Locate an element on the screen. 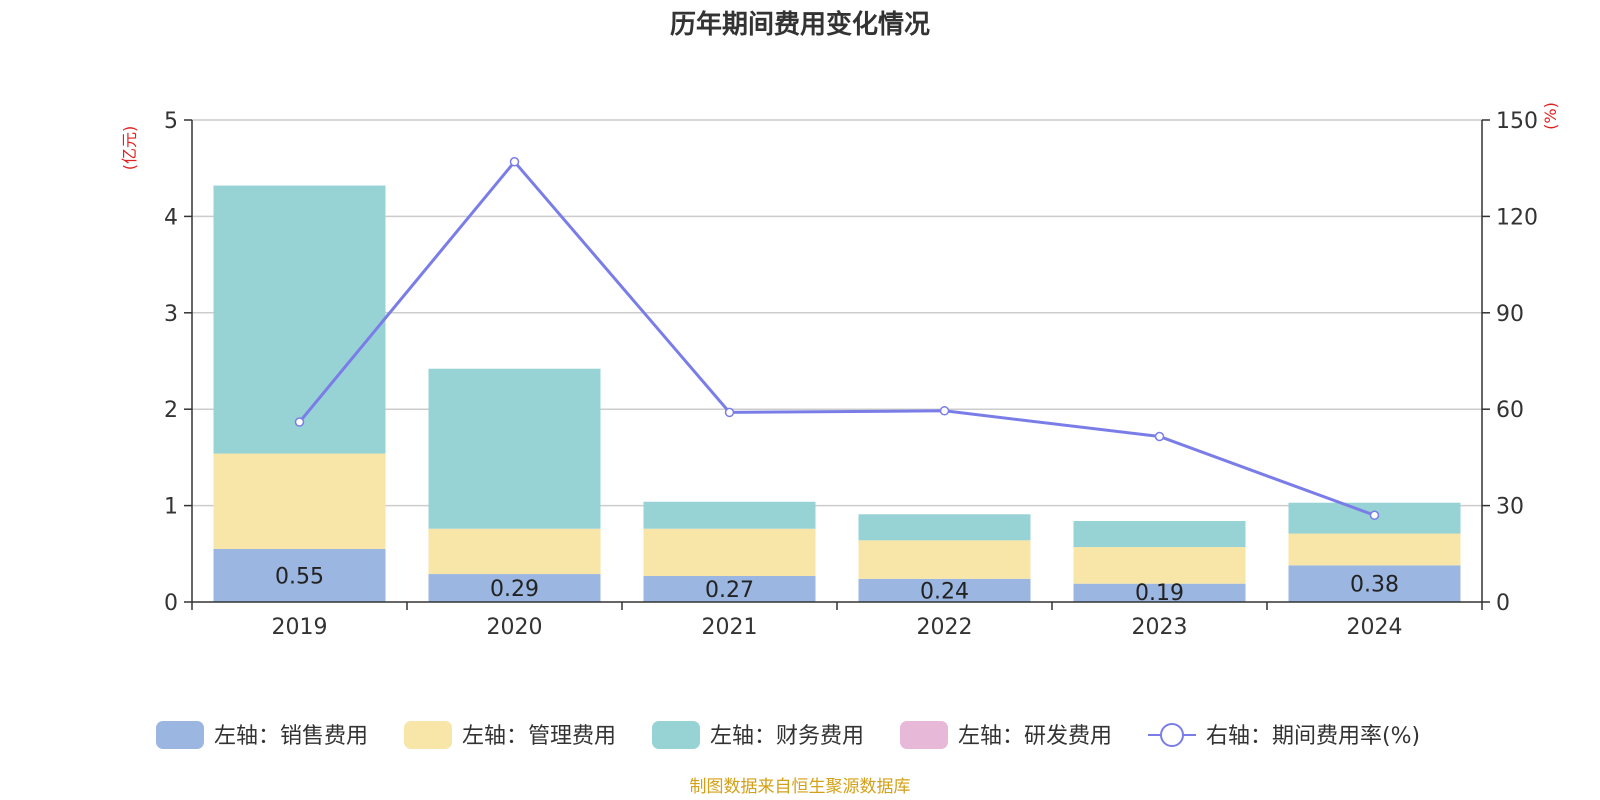 The width and height of the screenshot is (1600, 800). legend-label: 左轴：销售费用 is located at coordinates (291, 736).